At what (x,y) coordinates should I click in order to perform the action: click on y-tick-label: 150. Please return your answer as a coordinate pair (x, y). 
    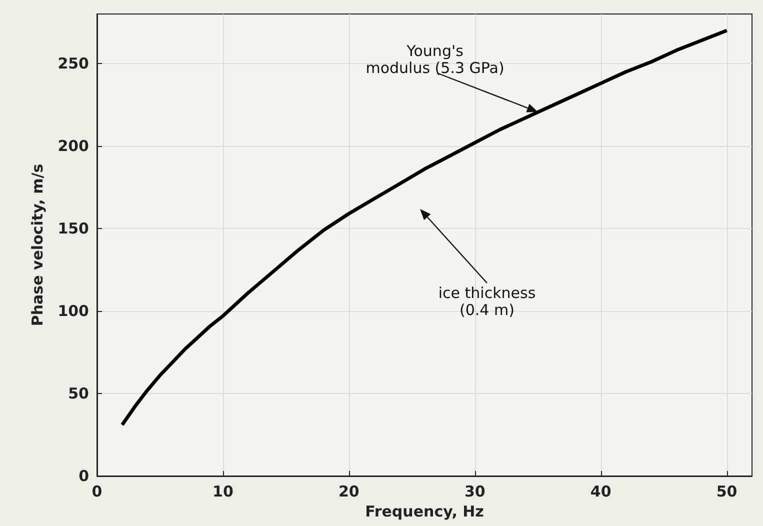
    Looking at the image, I should click on (73, 229).